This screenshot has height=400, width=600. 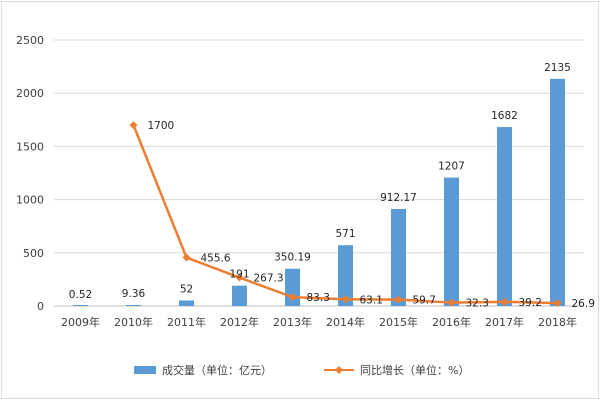 I want to click on line-value-label: 32.3, so click(x=477, y=304).